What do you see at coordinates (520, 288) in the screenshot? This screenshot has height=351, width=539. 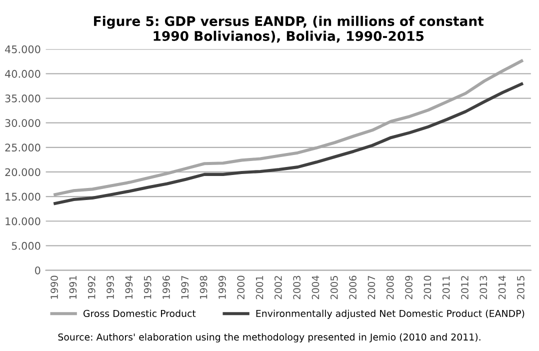 I see `x-tick-label: 2015` at bounding box center [520, 288].